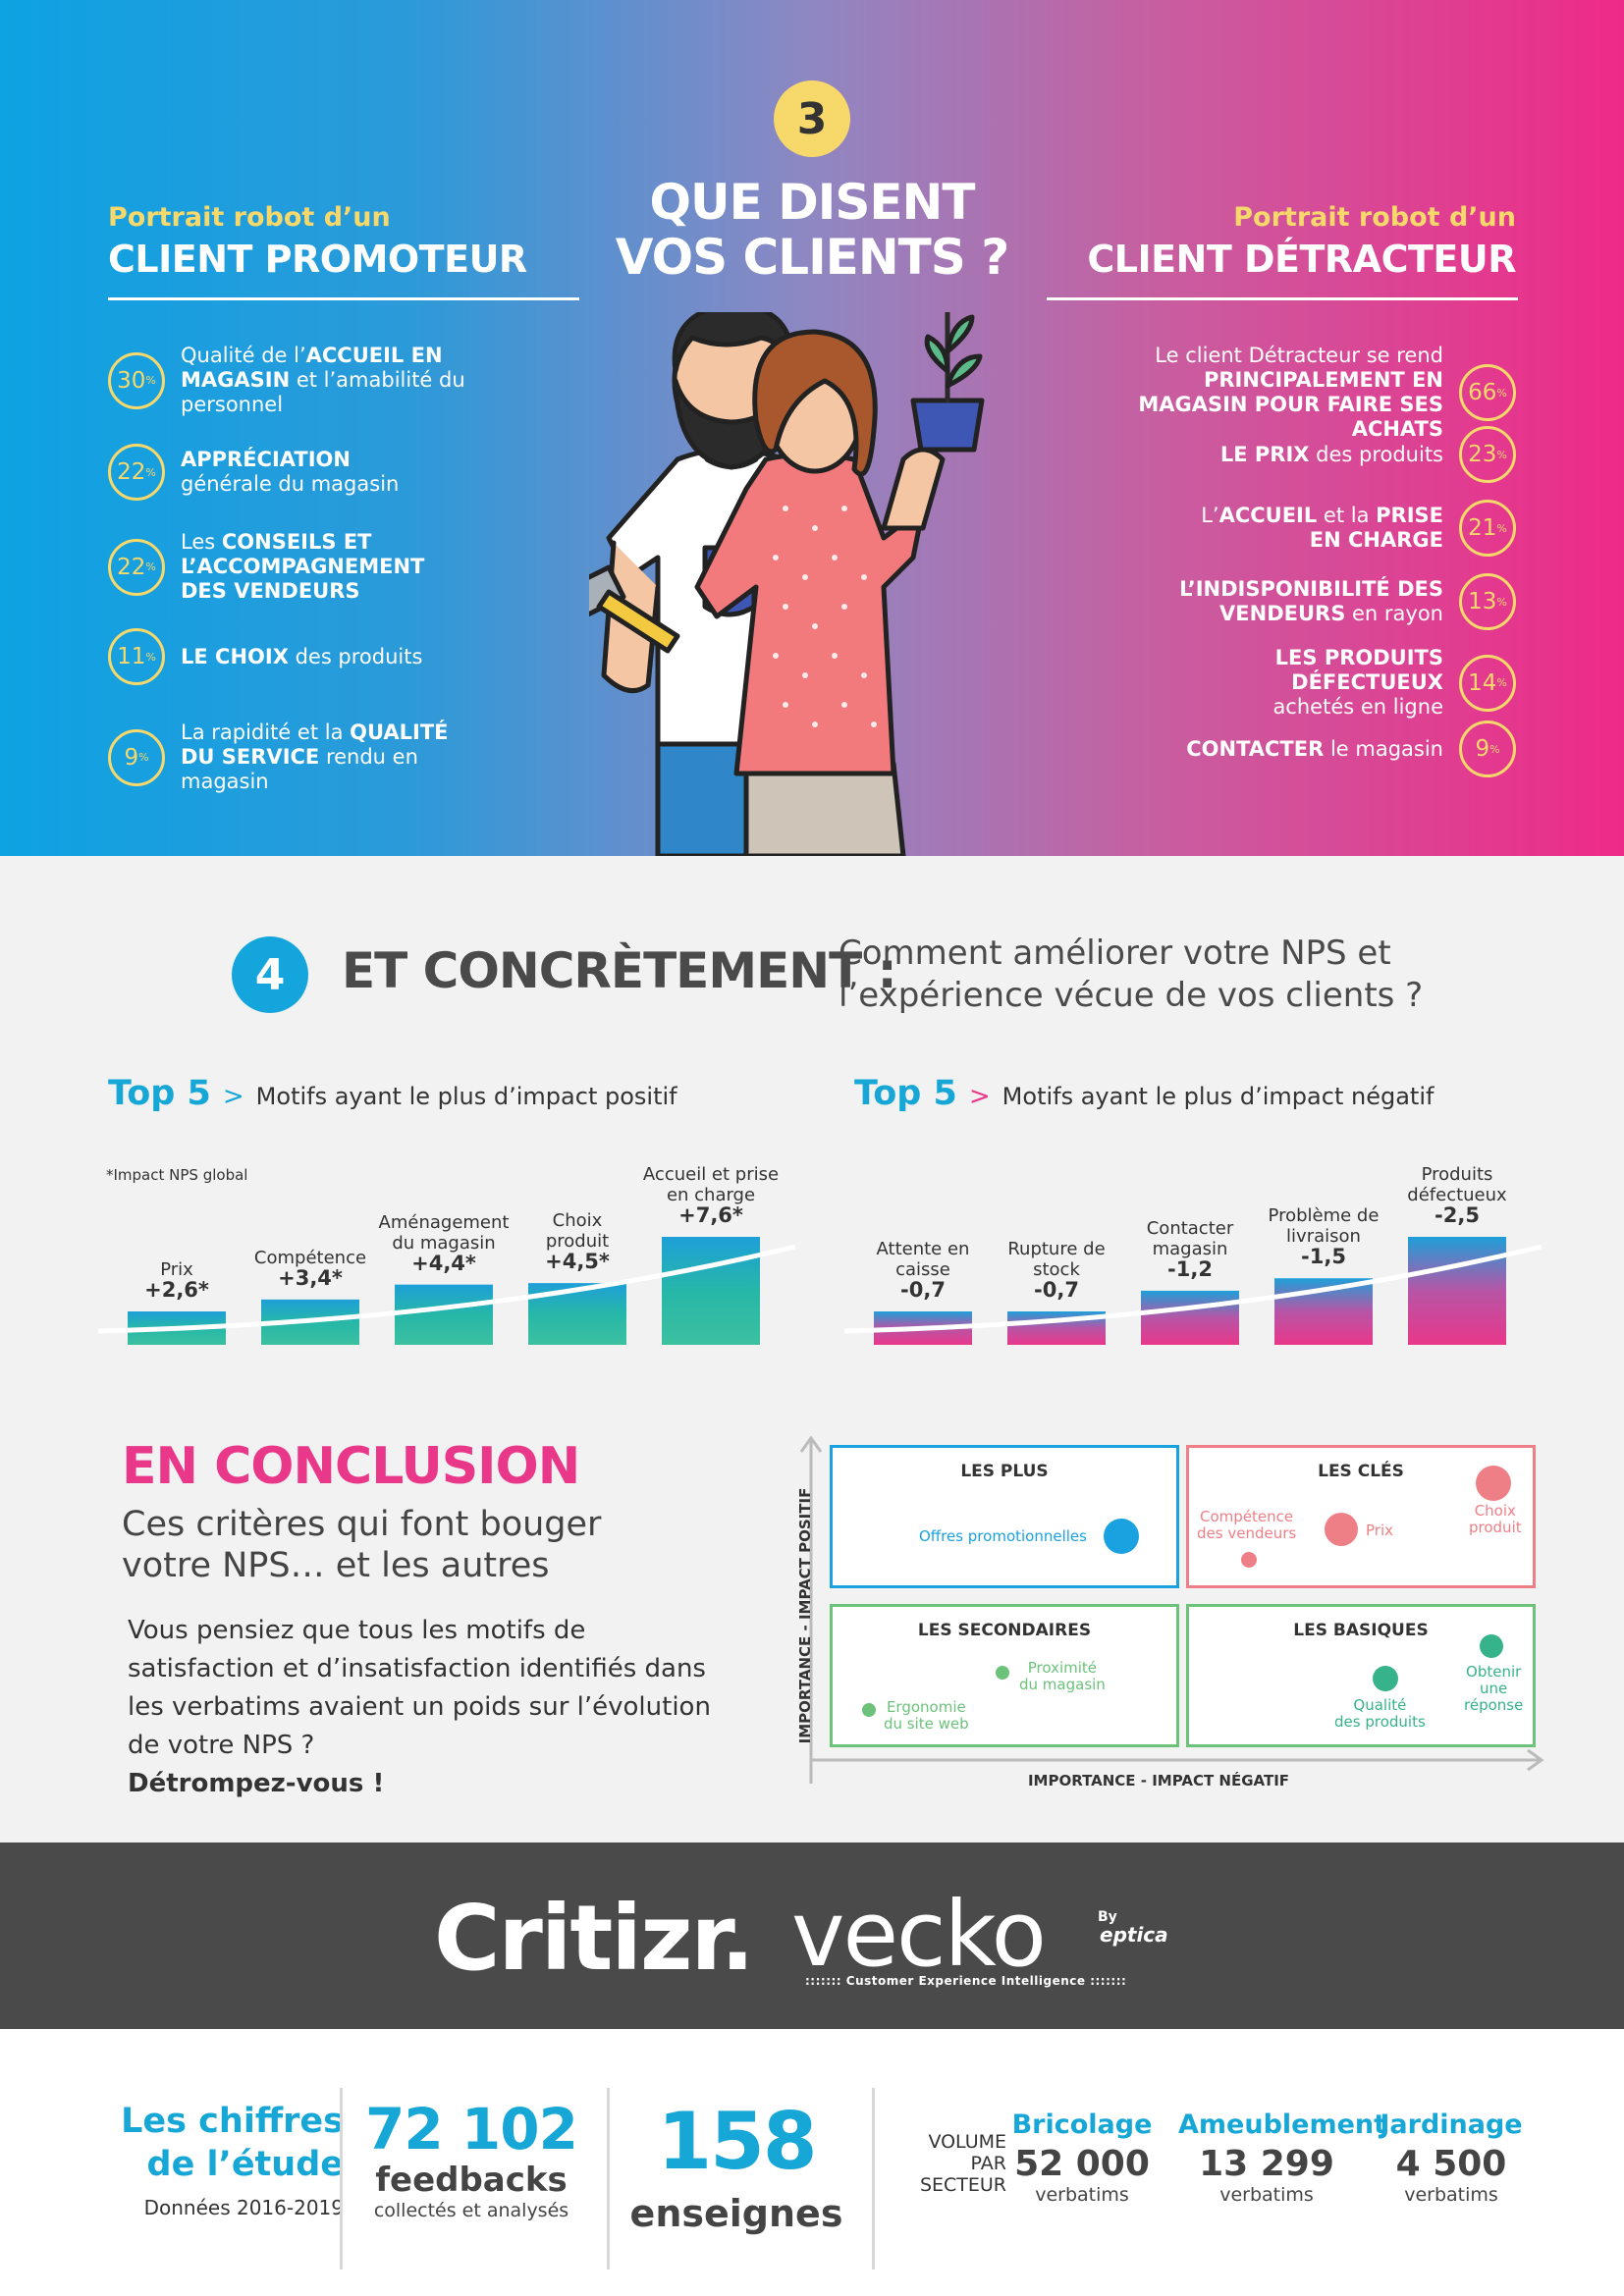  Describe the element at coordinates (1380, 1713) in the screenshot. I see `label-qualite-produits: Qualité des produits` at that location.